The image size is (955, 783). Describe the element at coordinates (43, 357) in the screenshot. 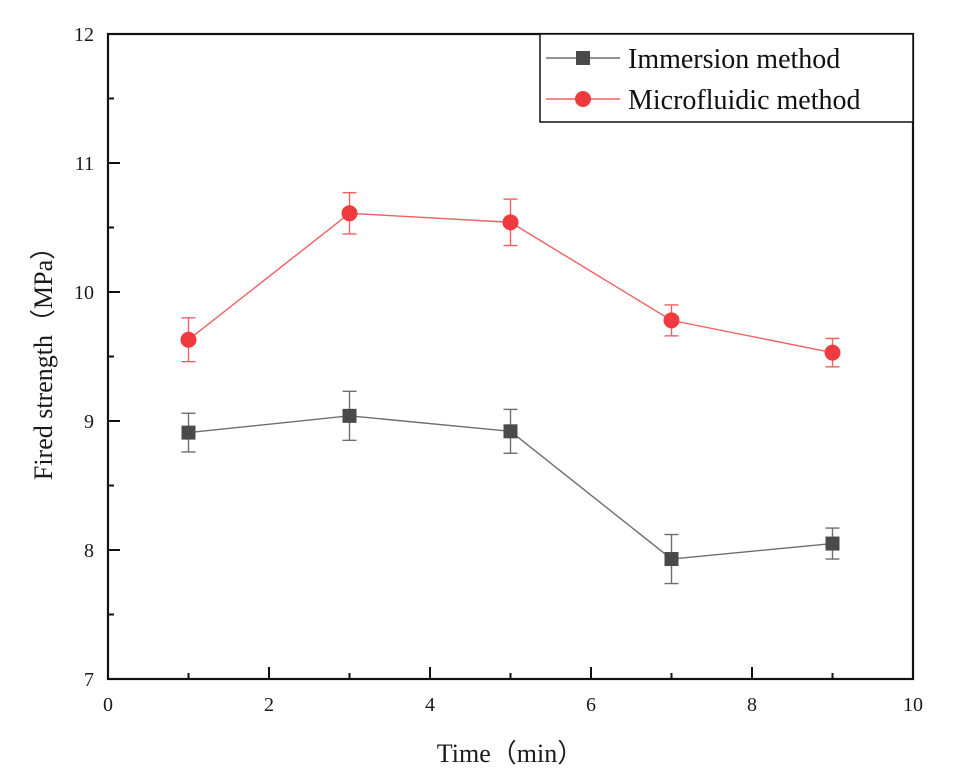

I see `y-axis-title: Fired strength（MPa）` at that location.